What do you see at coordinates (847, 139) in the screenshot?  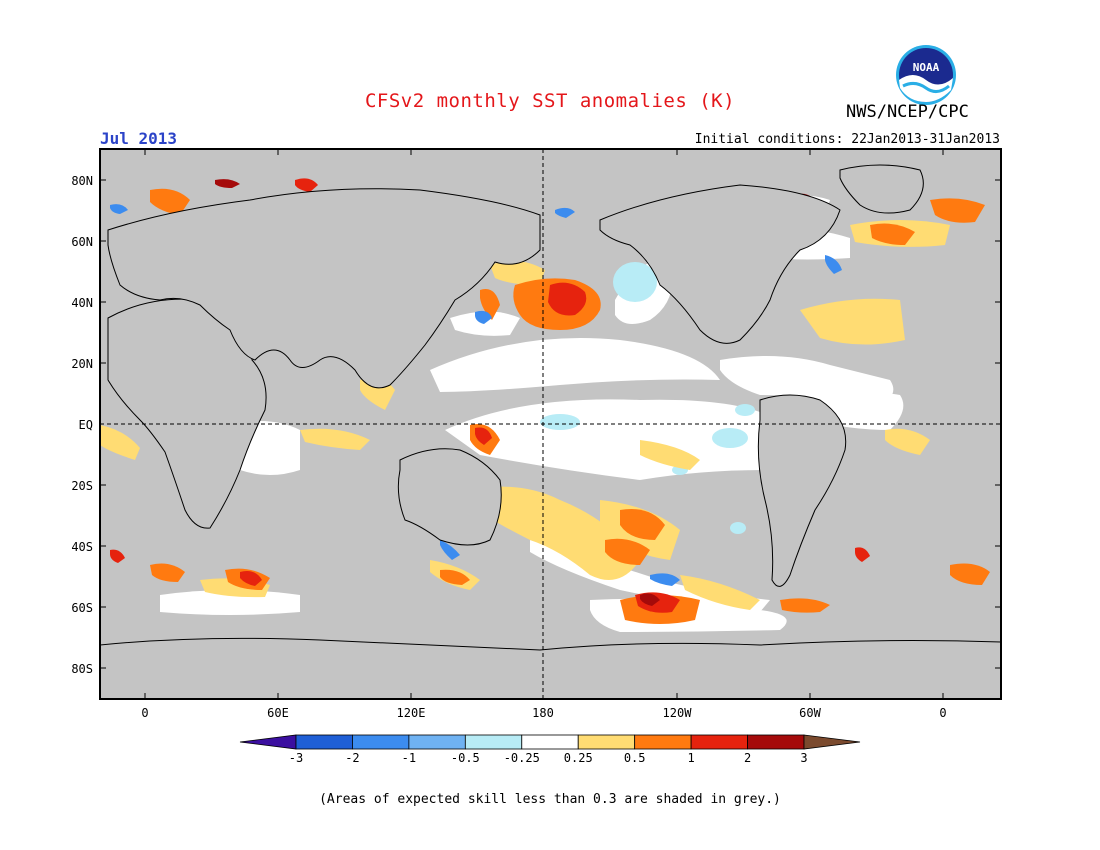 I see `initial-conditions: Initial conditions: 22Jan2013-31Jan2013` at bounding box center [847, 139].